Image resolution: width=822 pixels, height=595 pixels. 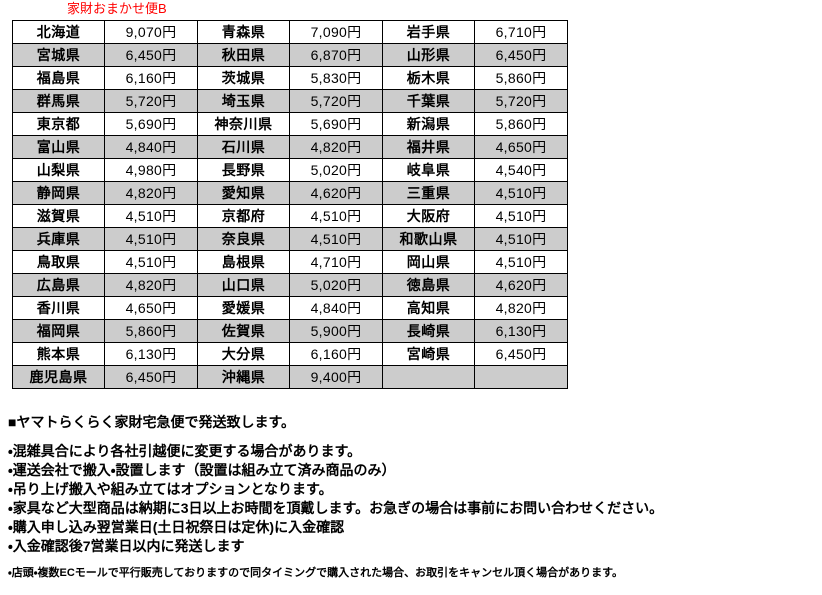 What do you see at coordinates (336, 262) in the screenshot?
I see `prefecture-price: 4,710円` at bounding box center [336, 262].